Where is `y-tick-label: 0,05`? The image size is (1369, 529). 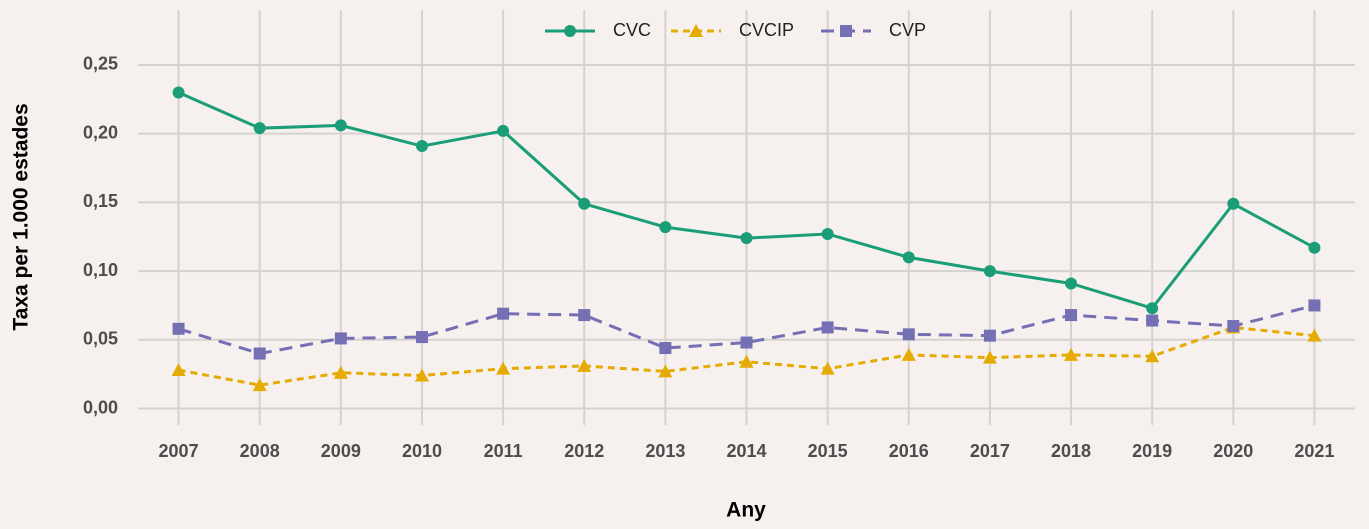
y-tick-label: 0,05 is located at coordinates (100, 339).